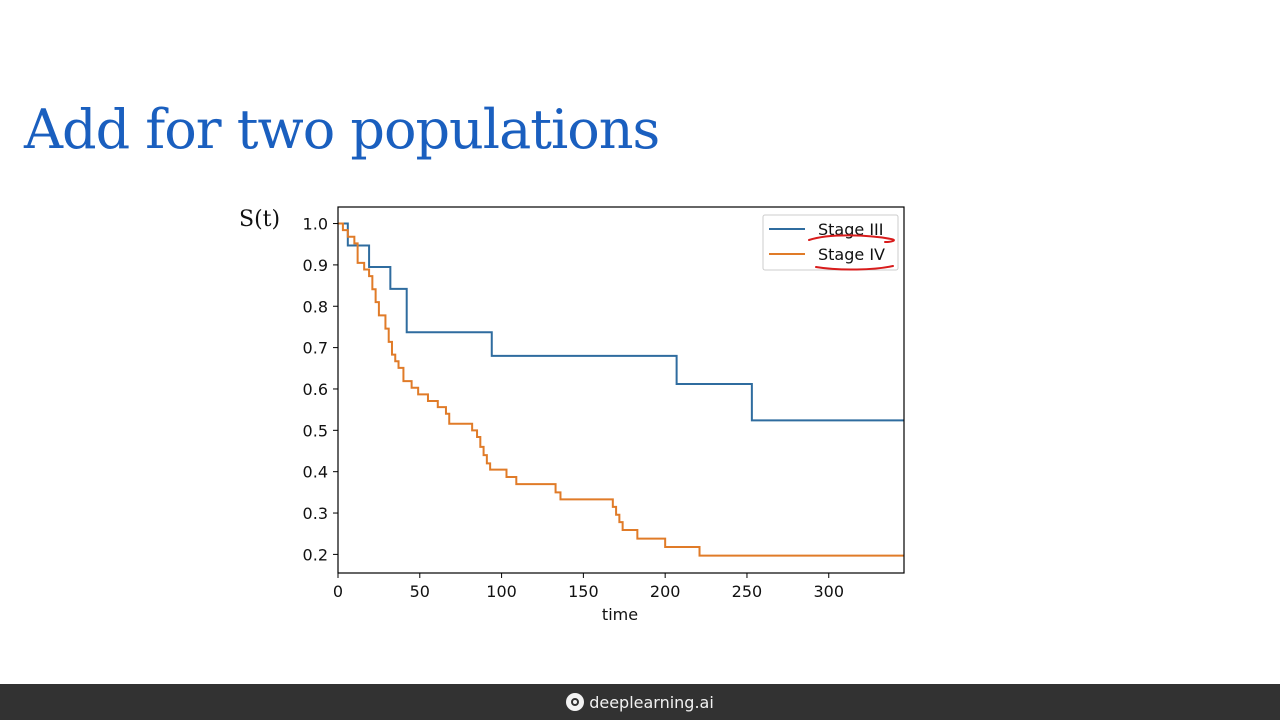 This screenshot has height=720, width=1280. I want to click on x-tick-label: 300, so click(828, 591).